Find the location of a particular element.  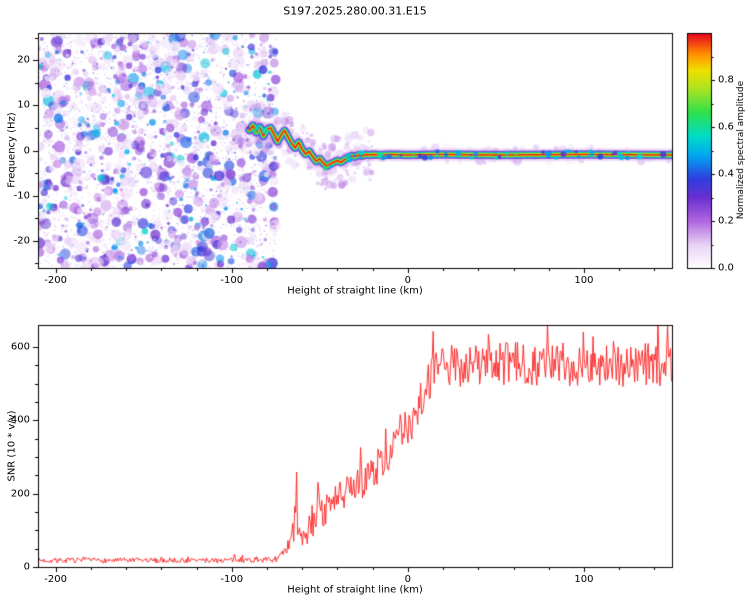

tick-label: 400 is located at coordinates (20, 420).